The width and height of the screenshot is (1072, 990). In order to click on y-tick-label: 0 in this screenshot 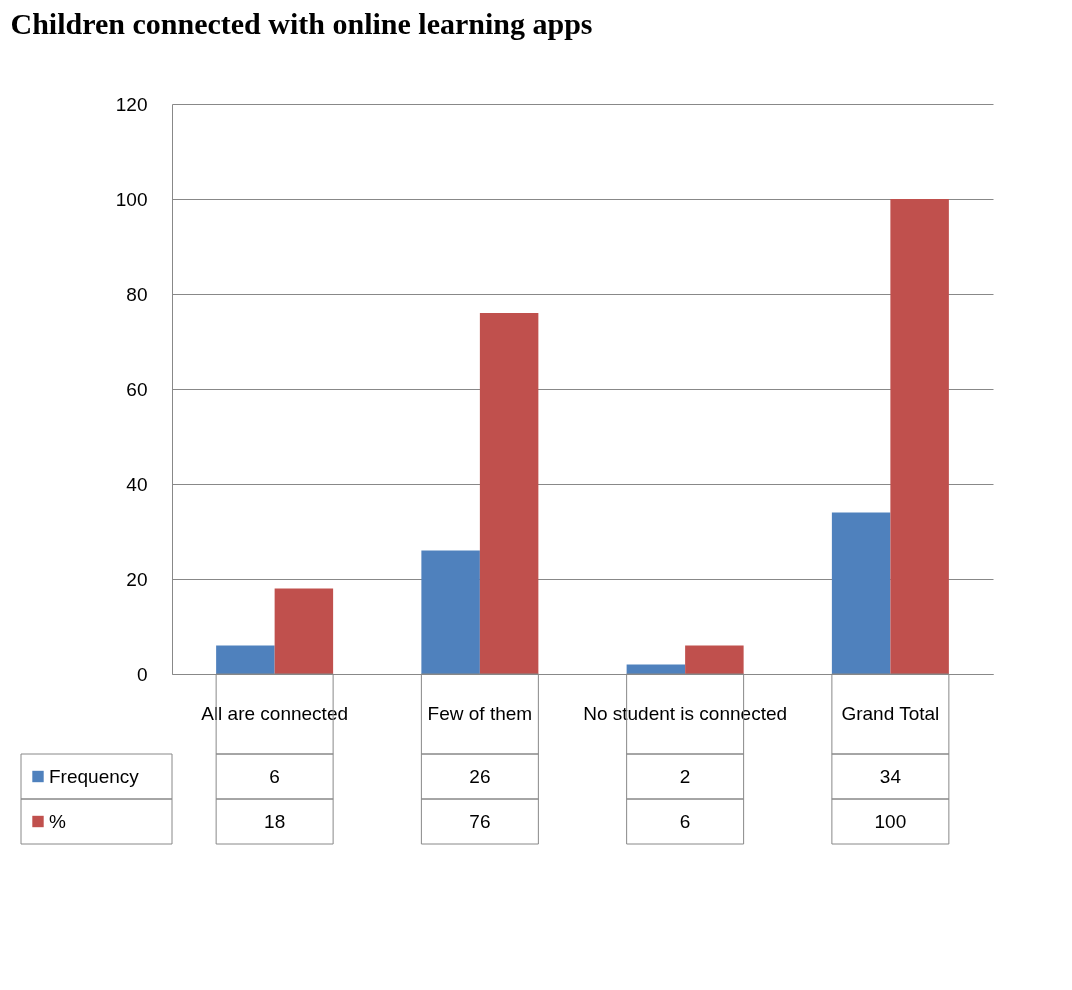, I will do `click(142, 674)`.